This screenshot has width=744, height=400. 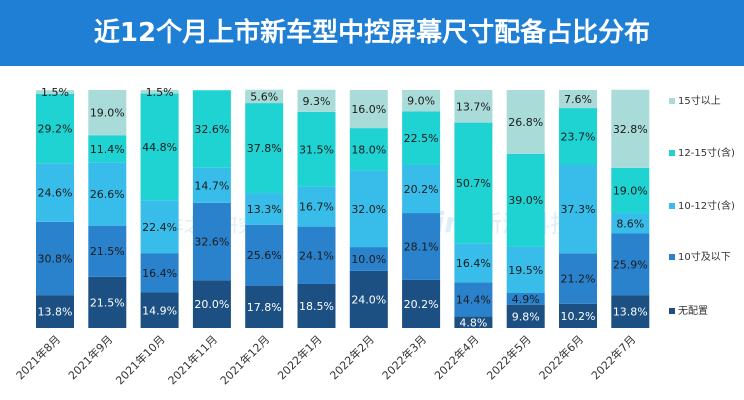 I want to click on data-label: 10.2%, so click(x=578, y=316).